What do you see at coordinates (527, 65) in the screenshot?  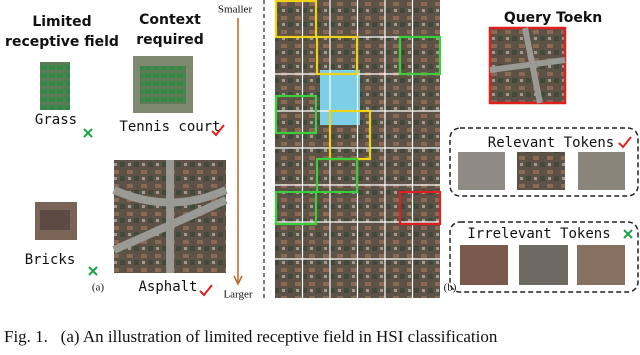 I see `query-roads` at bounding box center [527, 65].